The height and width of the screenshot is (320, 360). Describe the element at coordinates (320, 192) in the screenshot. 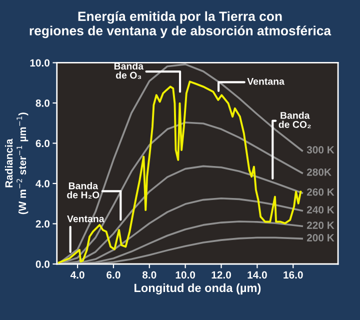

I see `series-label: 260 K` at that location.